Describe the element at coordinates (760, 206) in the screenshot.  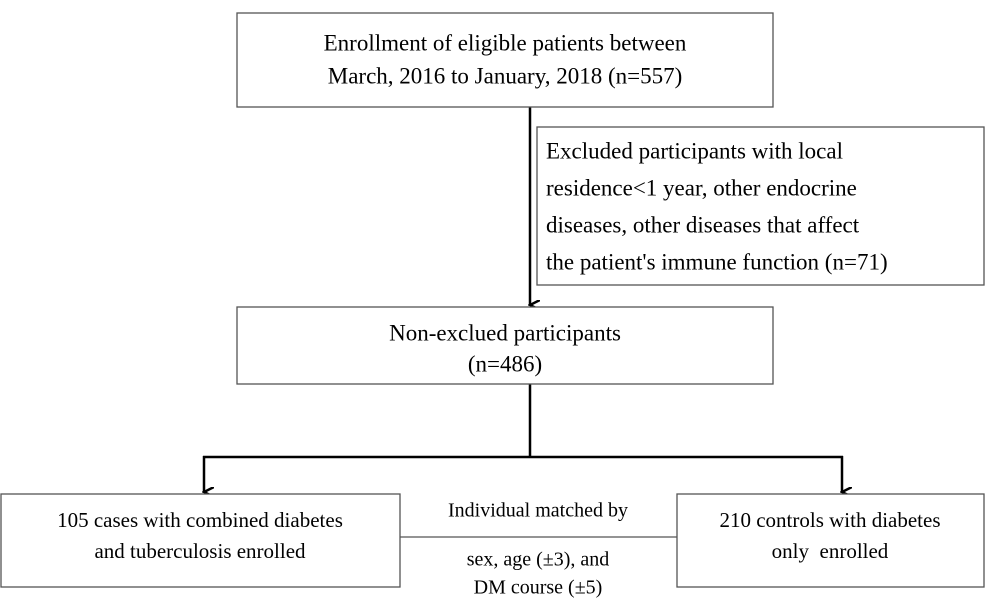
I see `excluded-box` at that location.